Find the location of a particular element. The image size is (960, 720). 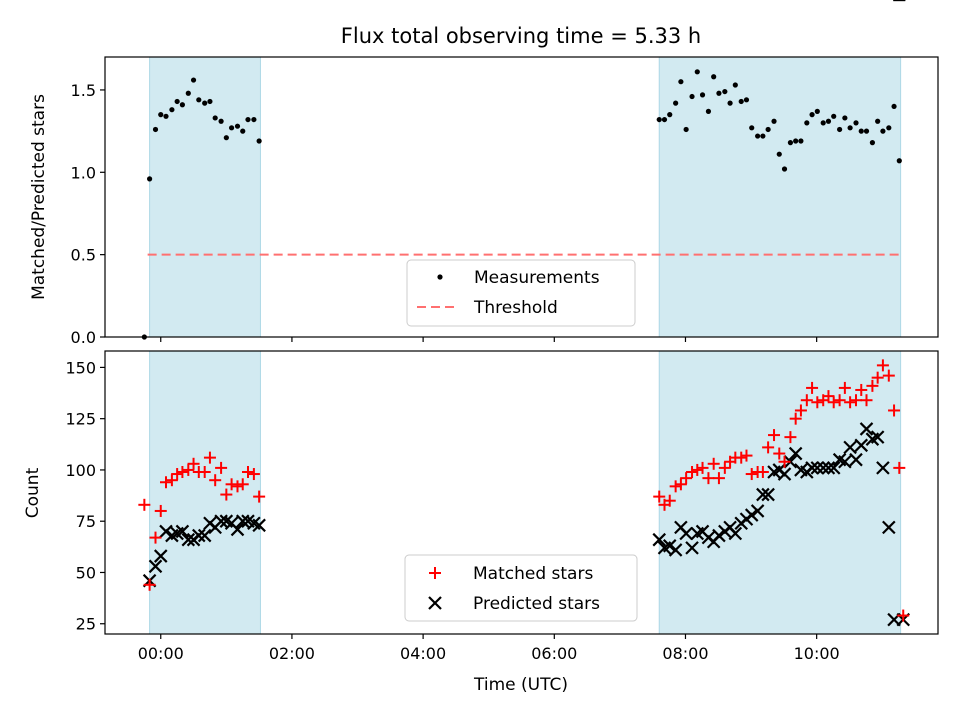

chart-title: Flux total observing time = 5.33 h is located at coordinates (521, 36).